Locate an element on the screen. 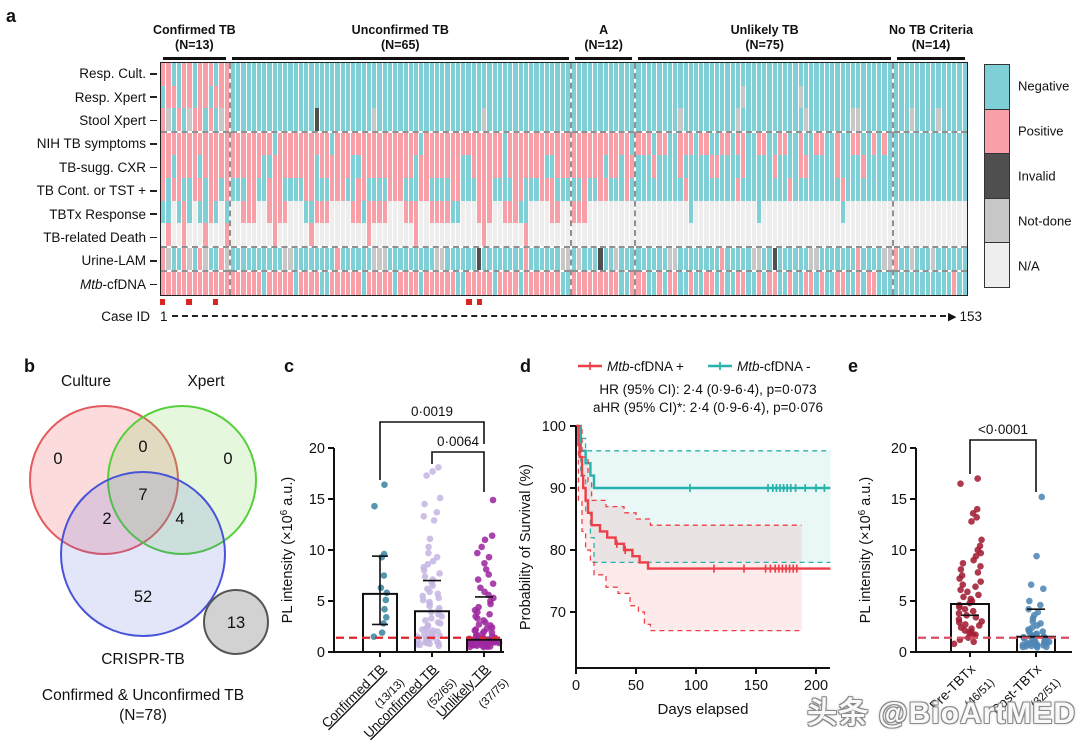  group-n: (N=13) is located at coordinates (194, 45).